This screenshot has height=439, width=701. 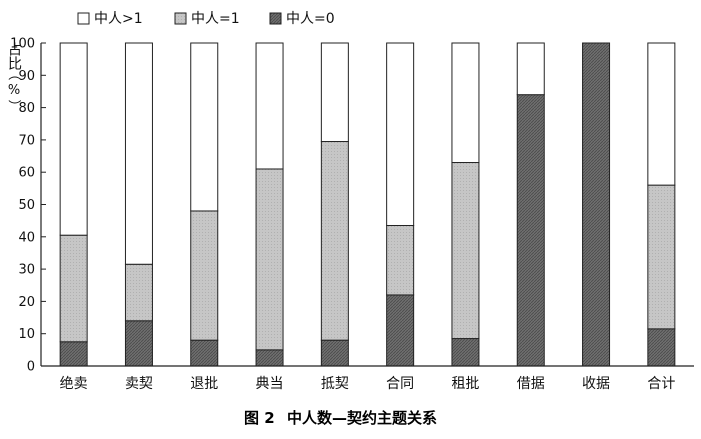 I want to click on y-tick-label: 80, so click(x=26, y=108).